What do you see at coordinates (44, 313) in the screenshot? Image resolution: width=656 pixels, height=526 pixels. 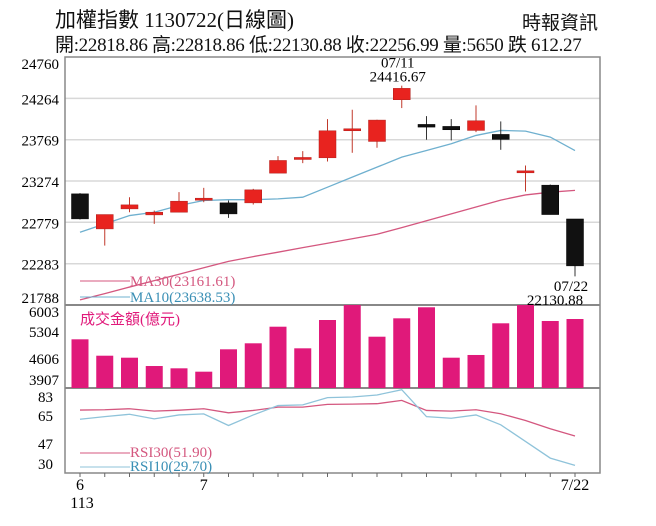 I see `volume-tick-label: 6003` at bounding box center [44, 313].